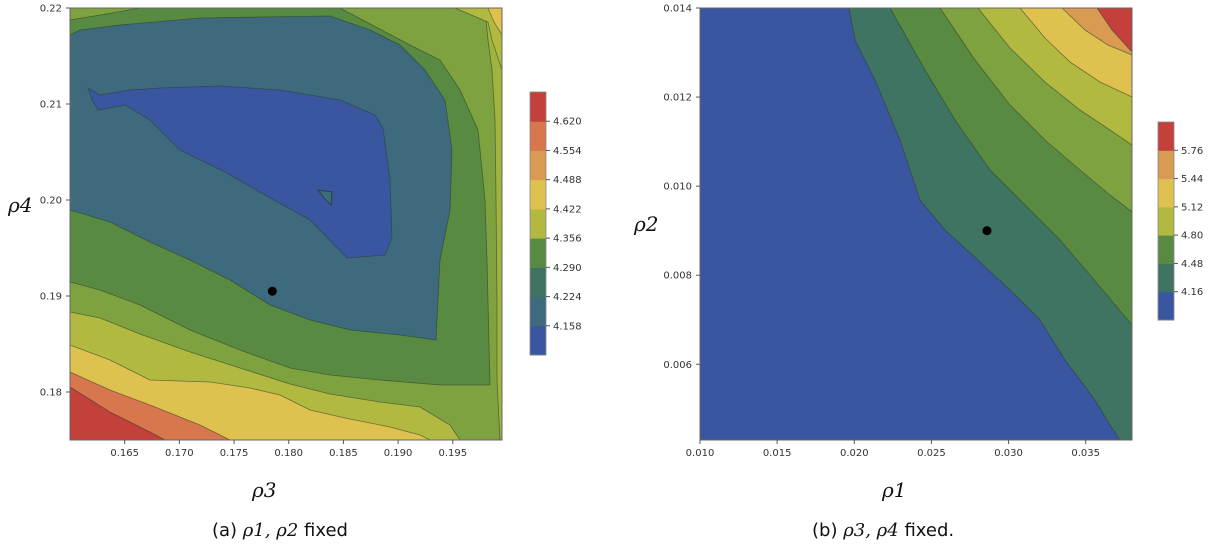 This screenshot has height=550, width=1217. What do you see at coordinates (677, 276) in the screenshot?
I see `y-tick-label: 0.008` at bounding box center [677, 276].